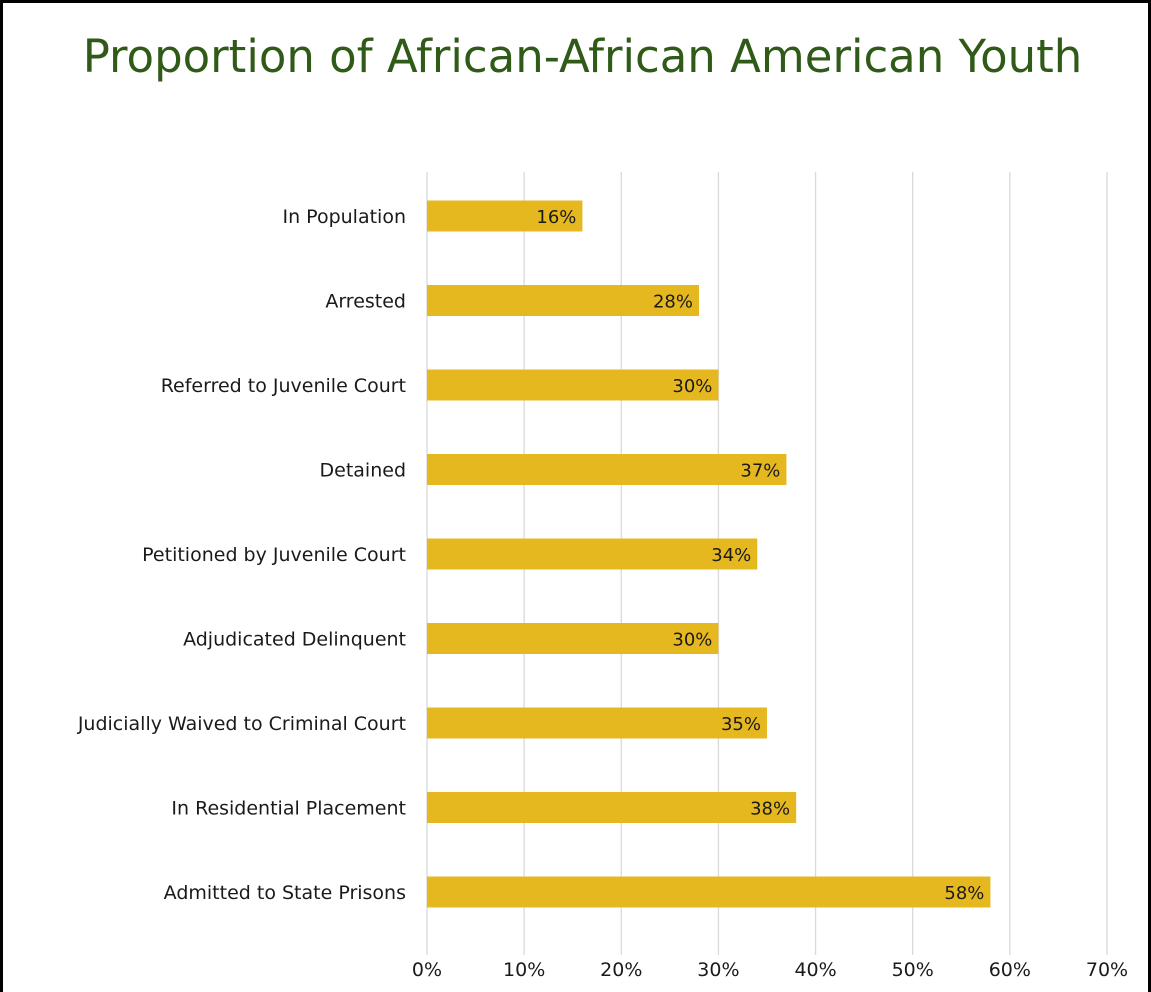 The image size is (1151, 992). I want to click on x-tick-label: 40%, so click(815, 970).